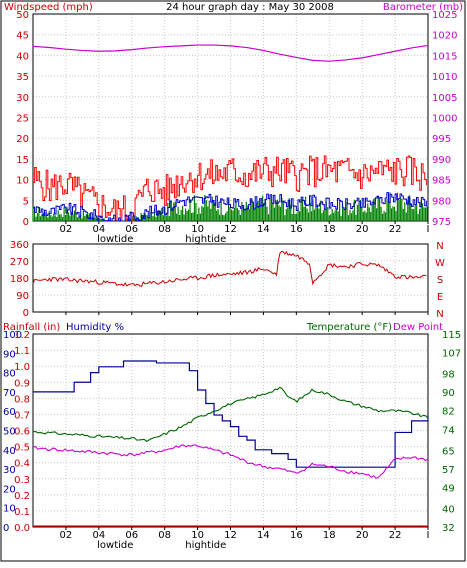 The width and height of the screenshot is (467, 568). I want to click on dewpoint-axis-title: Dew Point, so click(418, 327).